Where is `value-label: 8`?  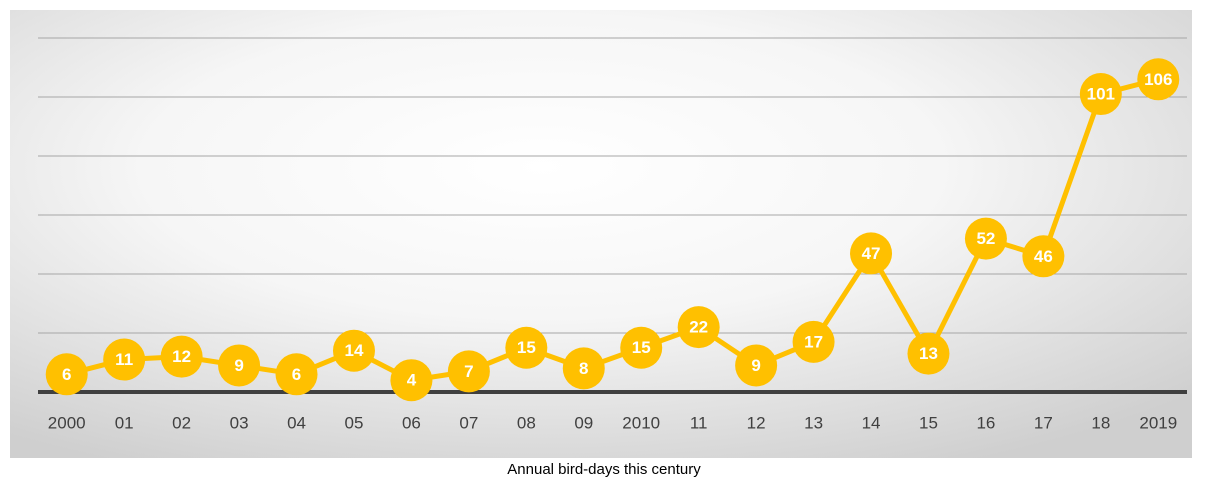 value-label: 8 is located at coordinates (583, 368).